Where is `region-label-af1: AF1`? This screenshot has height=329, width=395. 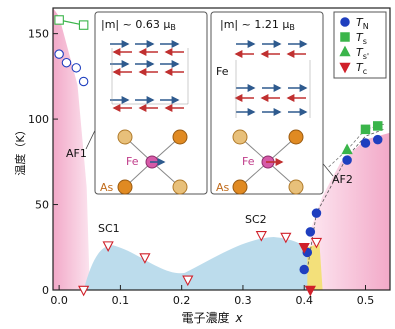
region-label-af1: AF1 is located at coordinates (76, 153).